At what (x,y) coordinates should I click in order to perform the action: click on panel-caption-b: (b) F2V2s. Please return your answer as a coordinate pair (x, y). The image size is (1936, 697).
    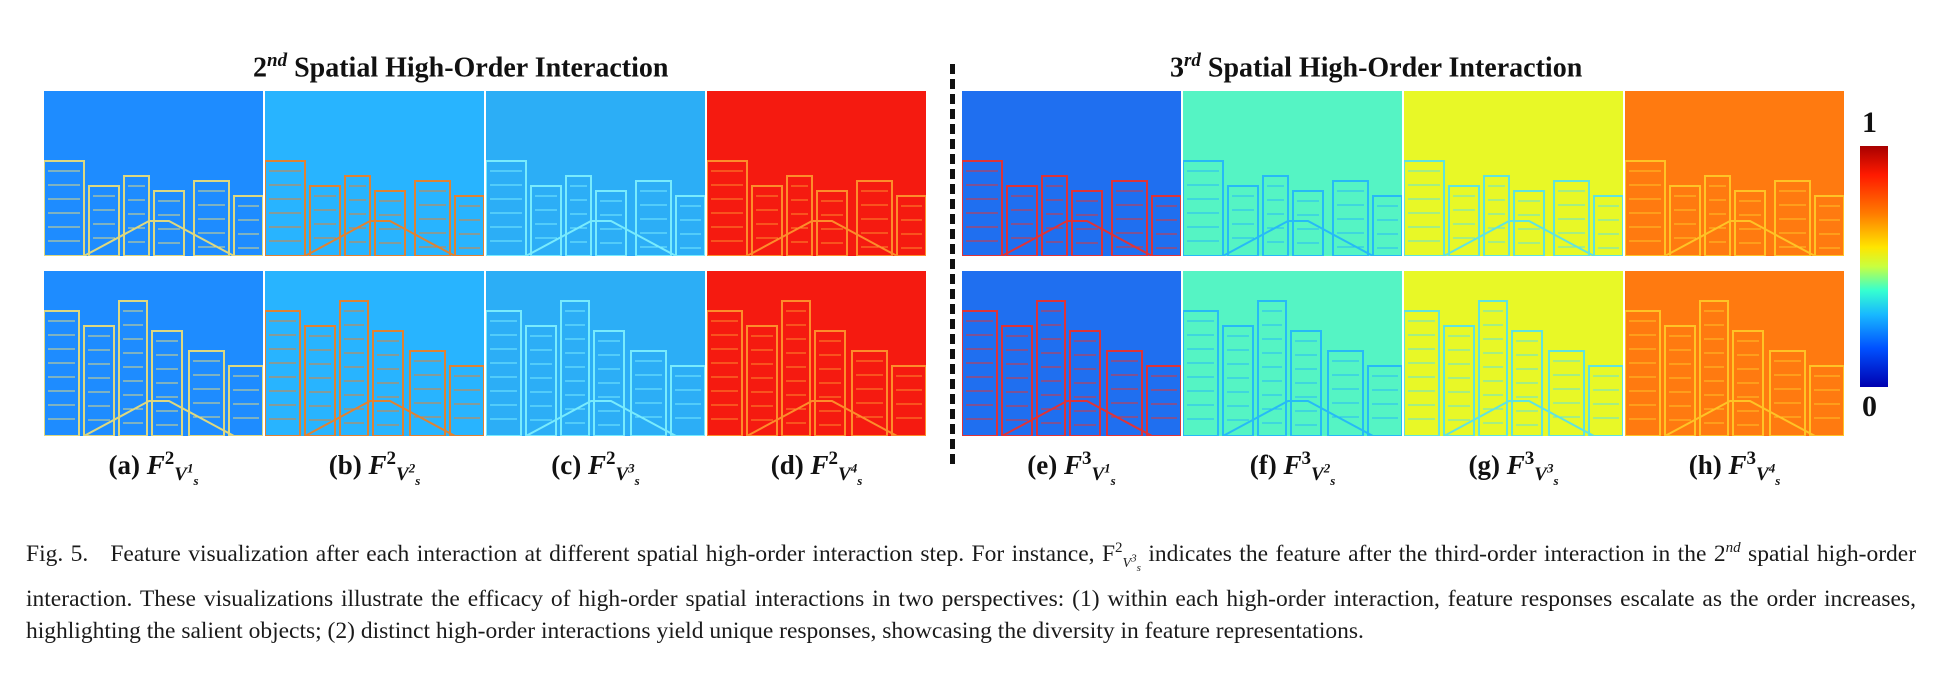
    Looking at the image, I should click on (374, 468).